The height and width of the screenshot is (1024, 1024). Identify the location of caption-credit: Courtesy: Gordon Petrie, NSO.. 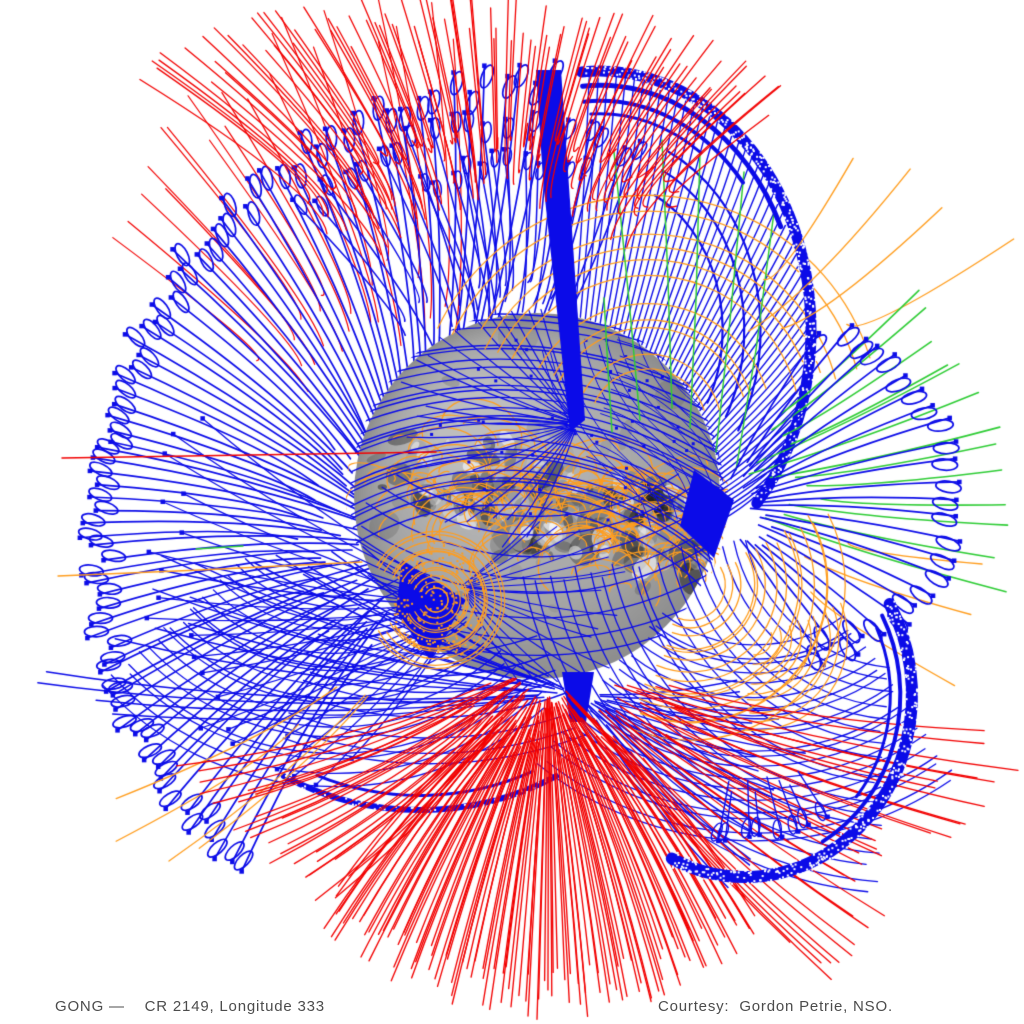
(775, 1006).